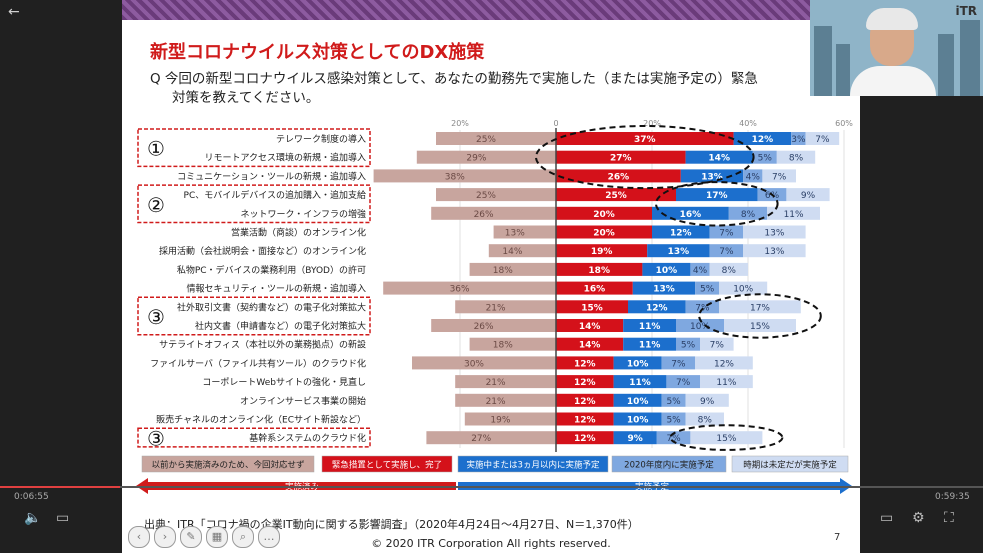 The image size is (983, 553). I want to click on category-label: オンラインサービス事業の開始, so click(303, 401).